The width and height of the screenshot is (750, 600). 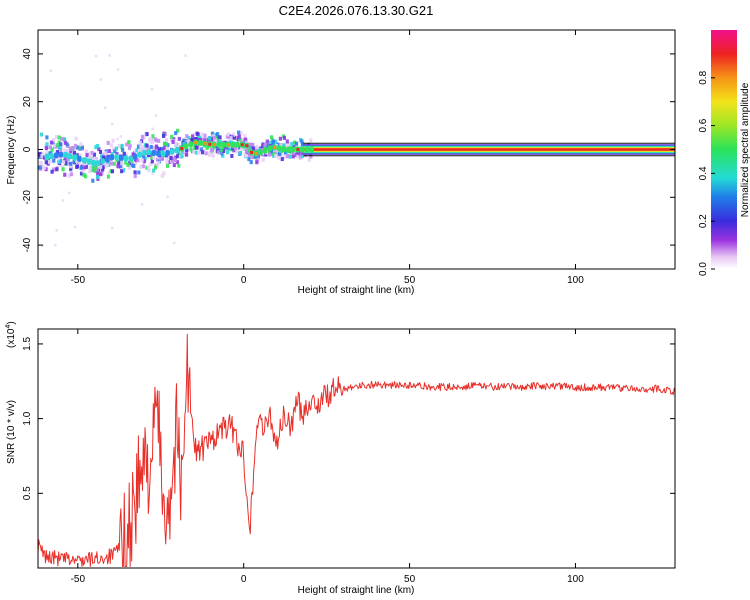 What do you see at coordinates (356, 290) in the screenshot?
I see `spectrogram-x-label: Height of straight line (km)` at bounding box center [356, 290].